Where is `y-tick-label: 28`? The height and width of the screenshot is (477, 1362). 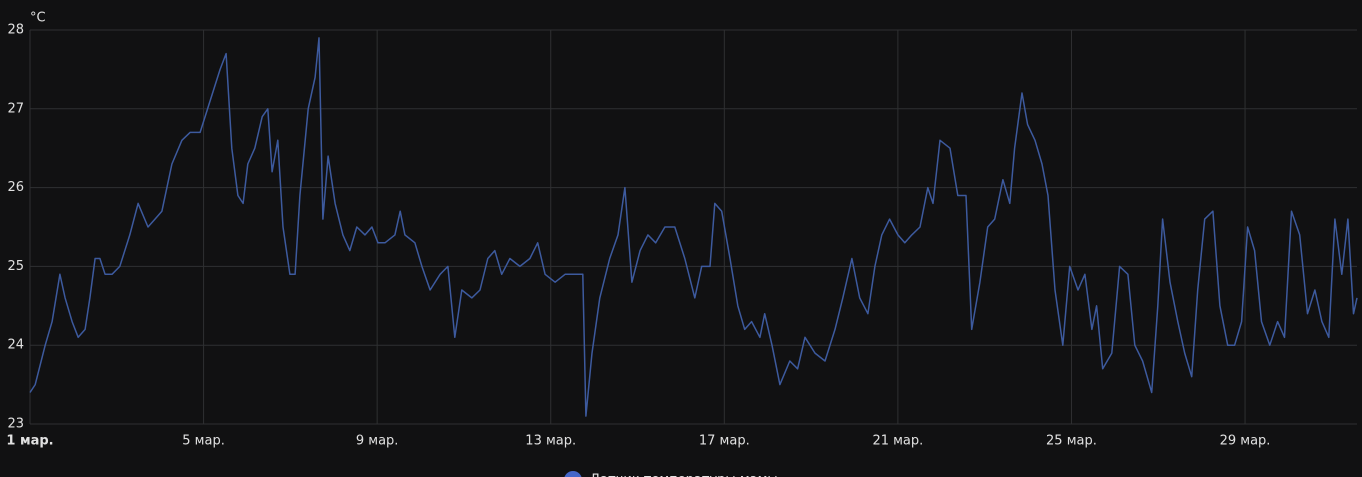 y-tick-label: 28 is located at coordinates (15, 30).